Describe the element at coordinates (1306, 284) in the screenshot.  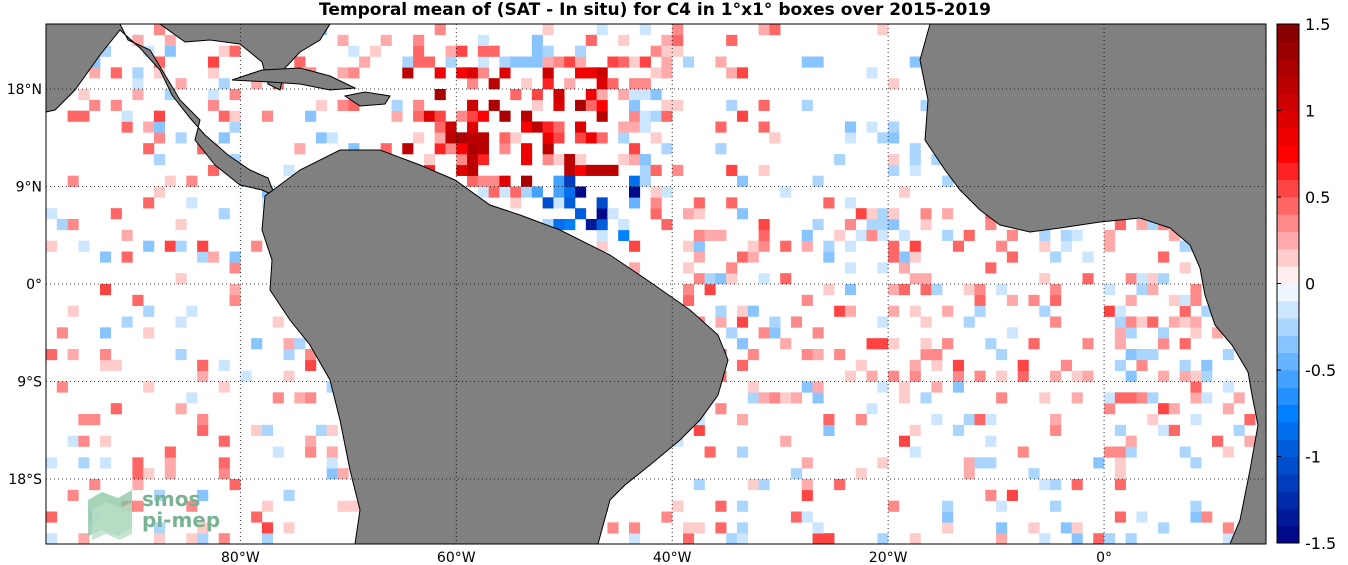
I see `colorbar: 1.5 1 0.5 0 -0.5 -1 -1.5` at that location.